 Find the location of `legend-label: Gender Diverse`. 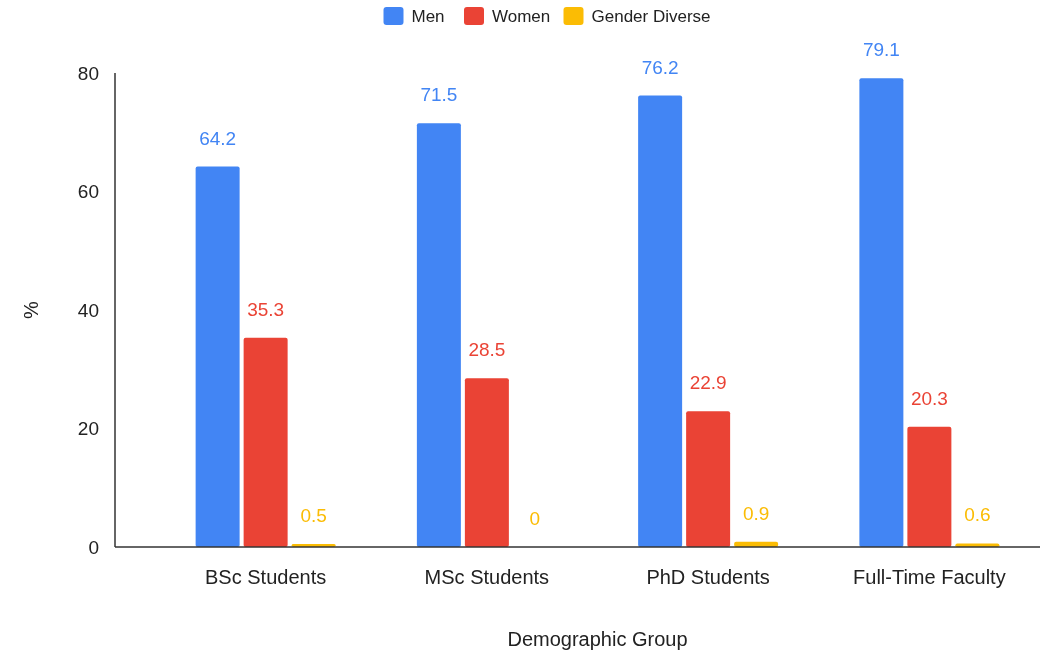

legend-label: Gender Diverse is located at coordinates (651, 16).